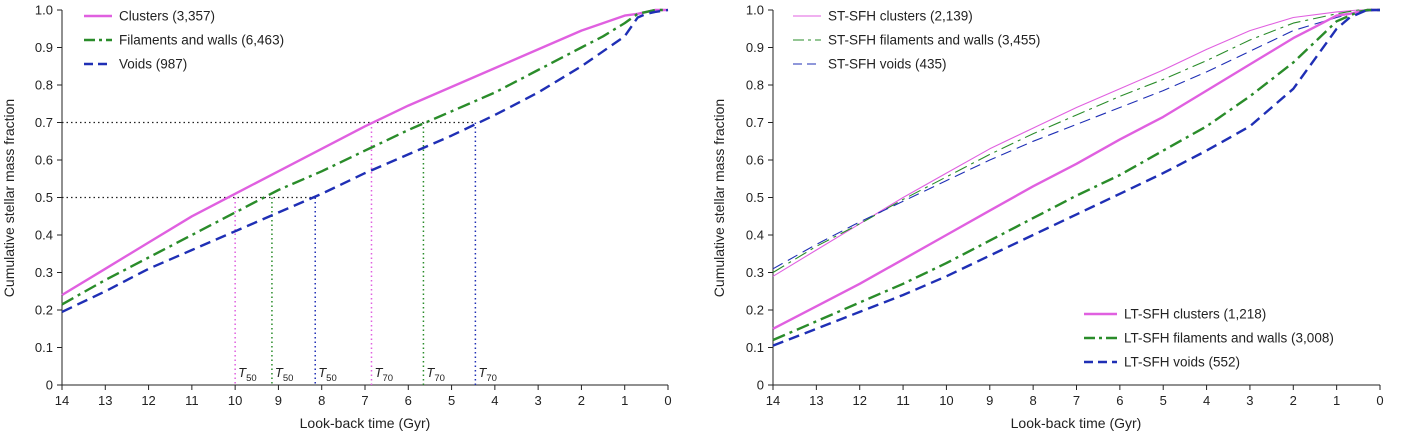  What do you see at coordinates (1229, 338) in the screenshot?
I see `legend-entry: LT-SFH filaments and walls (3,008)` at bounding box center [1229, 338].